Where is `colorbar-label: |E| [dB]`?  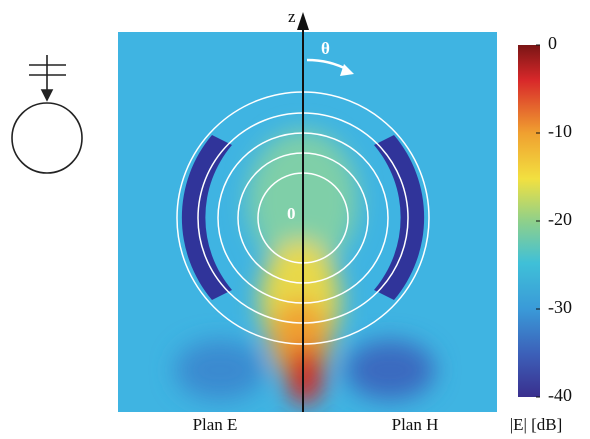
colorbar-label: |E| [dB] is located at coordinates (536, 424).